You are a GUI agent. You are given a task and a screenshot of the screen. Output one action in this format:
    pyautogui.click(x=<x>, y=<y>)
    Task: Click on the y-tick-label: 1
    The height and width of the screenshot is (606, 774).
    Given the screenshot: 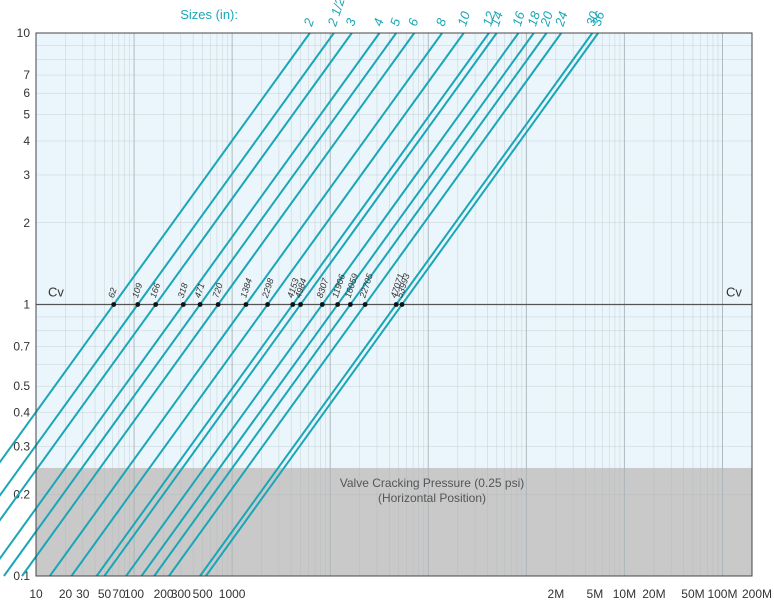 What is the action you would take?
    pyautogui.click(x=26, y=305)
    